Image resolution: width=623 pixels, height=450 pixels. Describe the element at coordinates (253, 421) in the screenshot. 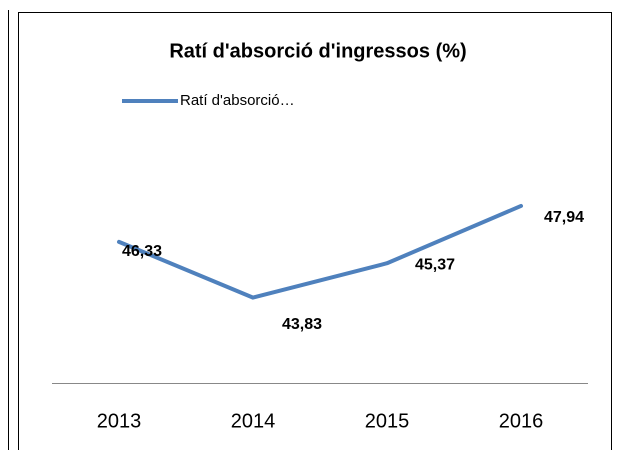

I see `x-tick-label: 2014` at that location.